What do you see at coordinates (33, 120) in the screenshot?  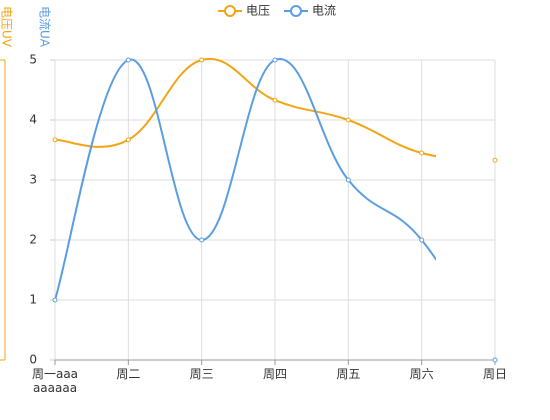 I see `y-tick-label: 4` at bounding box center [33, 120].